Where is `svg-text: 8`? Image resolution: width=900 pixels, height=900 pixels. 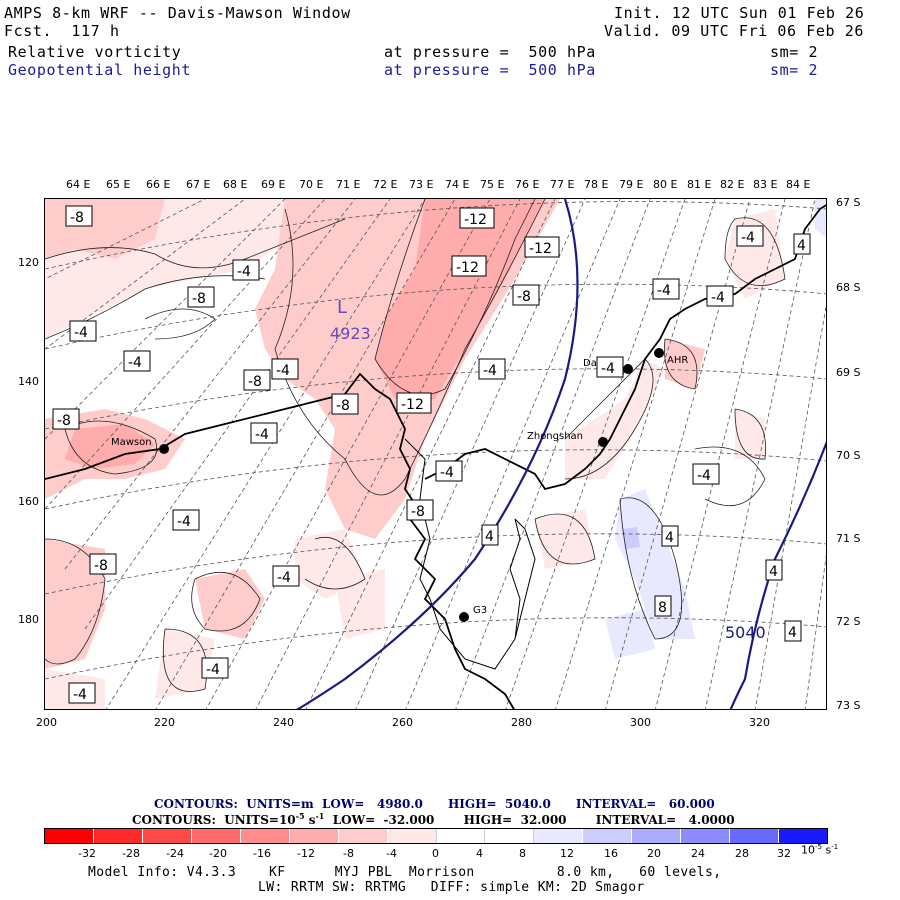 svg-text: 8 is located at coordinates (662, 608).